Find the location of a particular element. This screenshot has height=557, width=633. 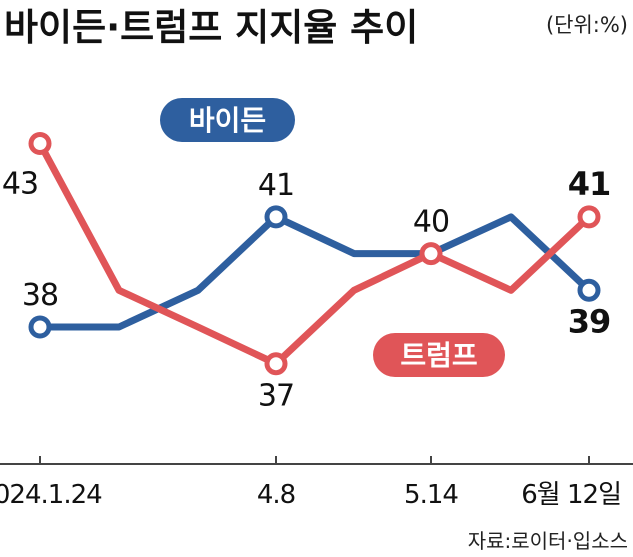

data-label-trump: 43 is located at coordinates (20, 184).